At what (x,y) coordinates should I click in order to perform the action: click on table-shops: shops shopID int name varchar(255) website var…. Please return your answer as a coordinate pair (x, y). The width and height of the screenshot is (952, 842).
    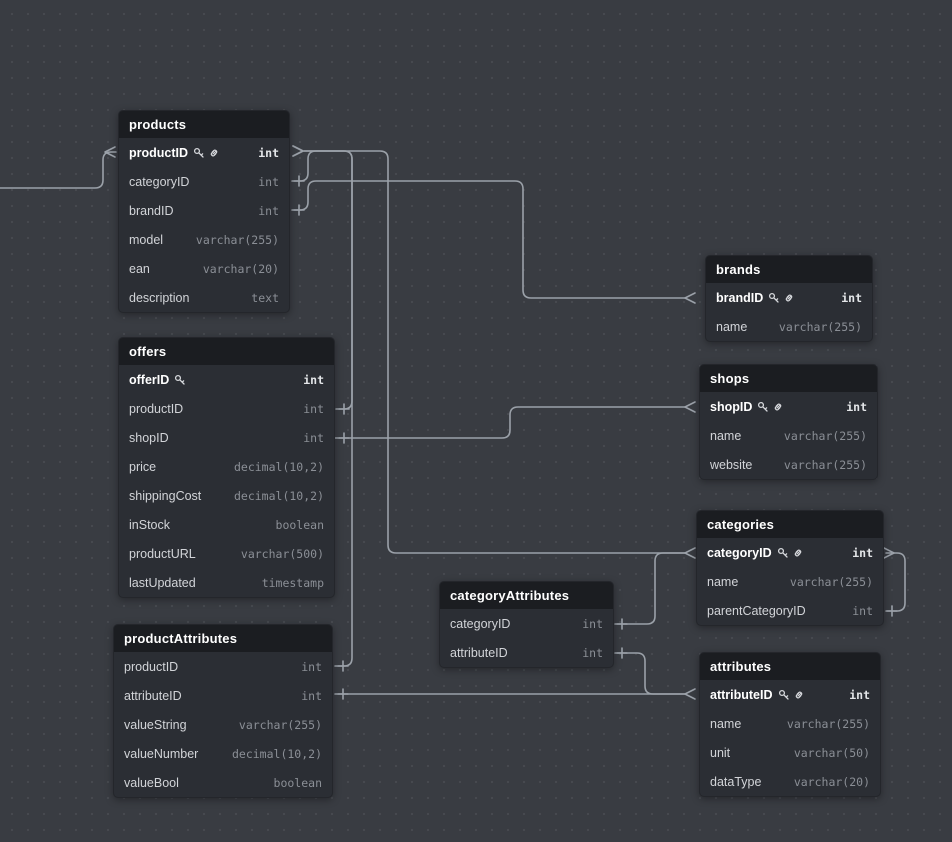
    Looking at the image, I should click on (788, 422).